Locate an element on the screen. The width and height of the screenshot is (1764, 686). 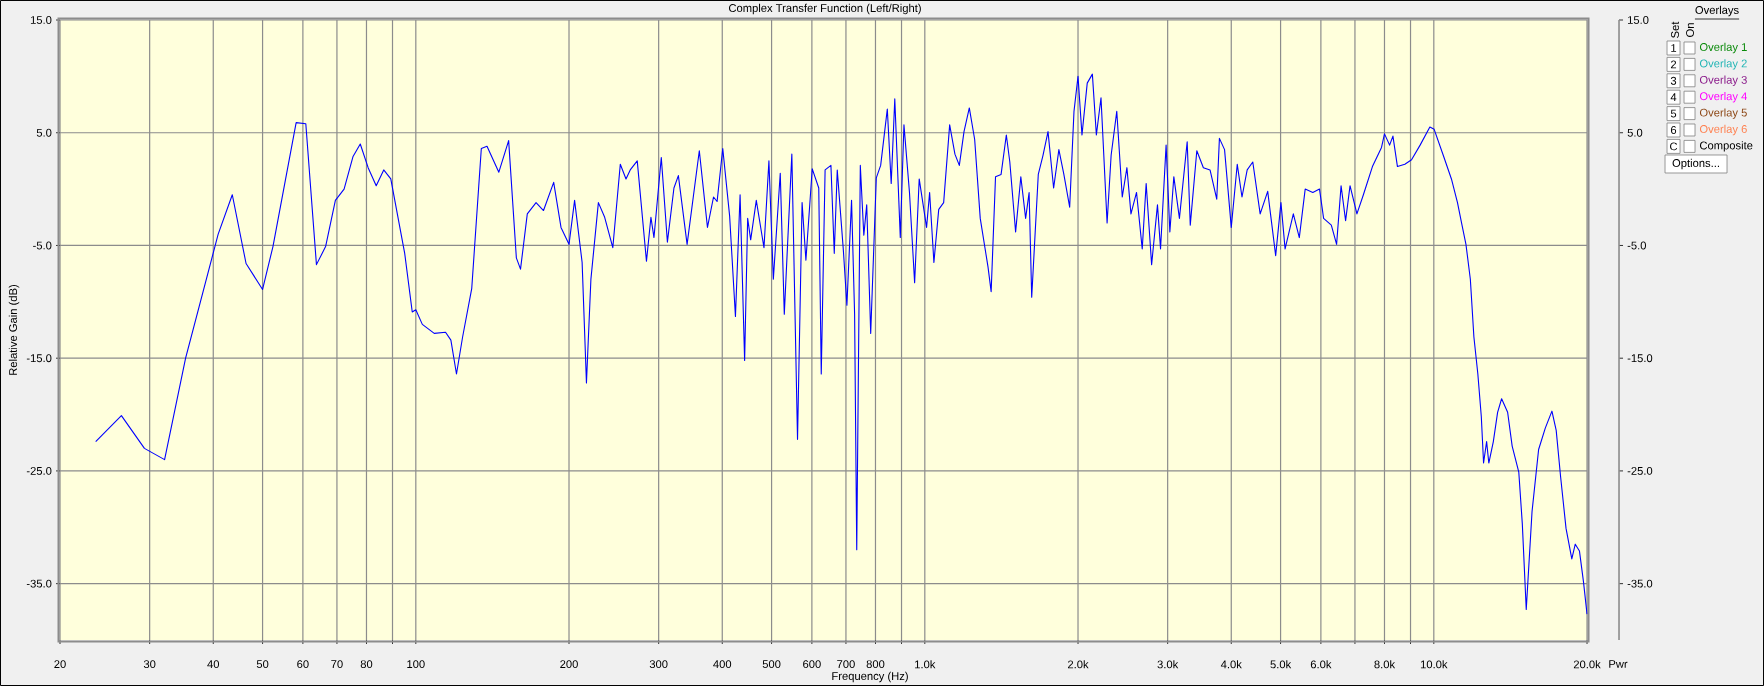
x-tick-label: 1.0k is located at coordinates (925, 664).